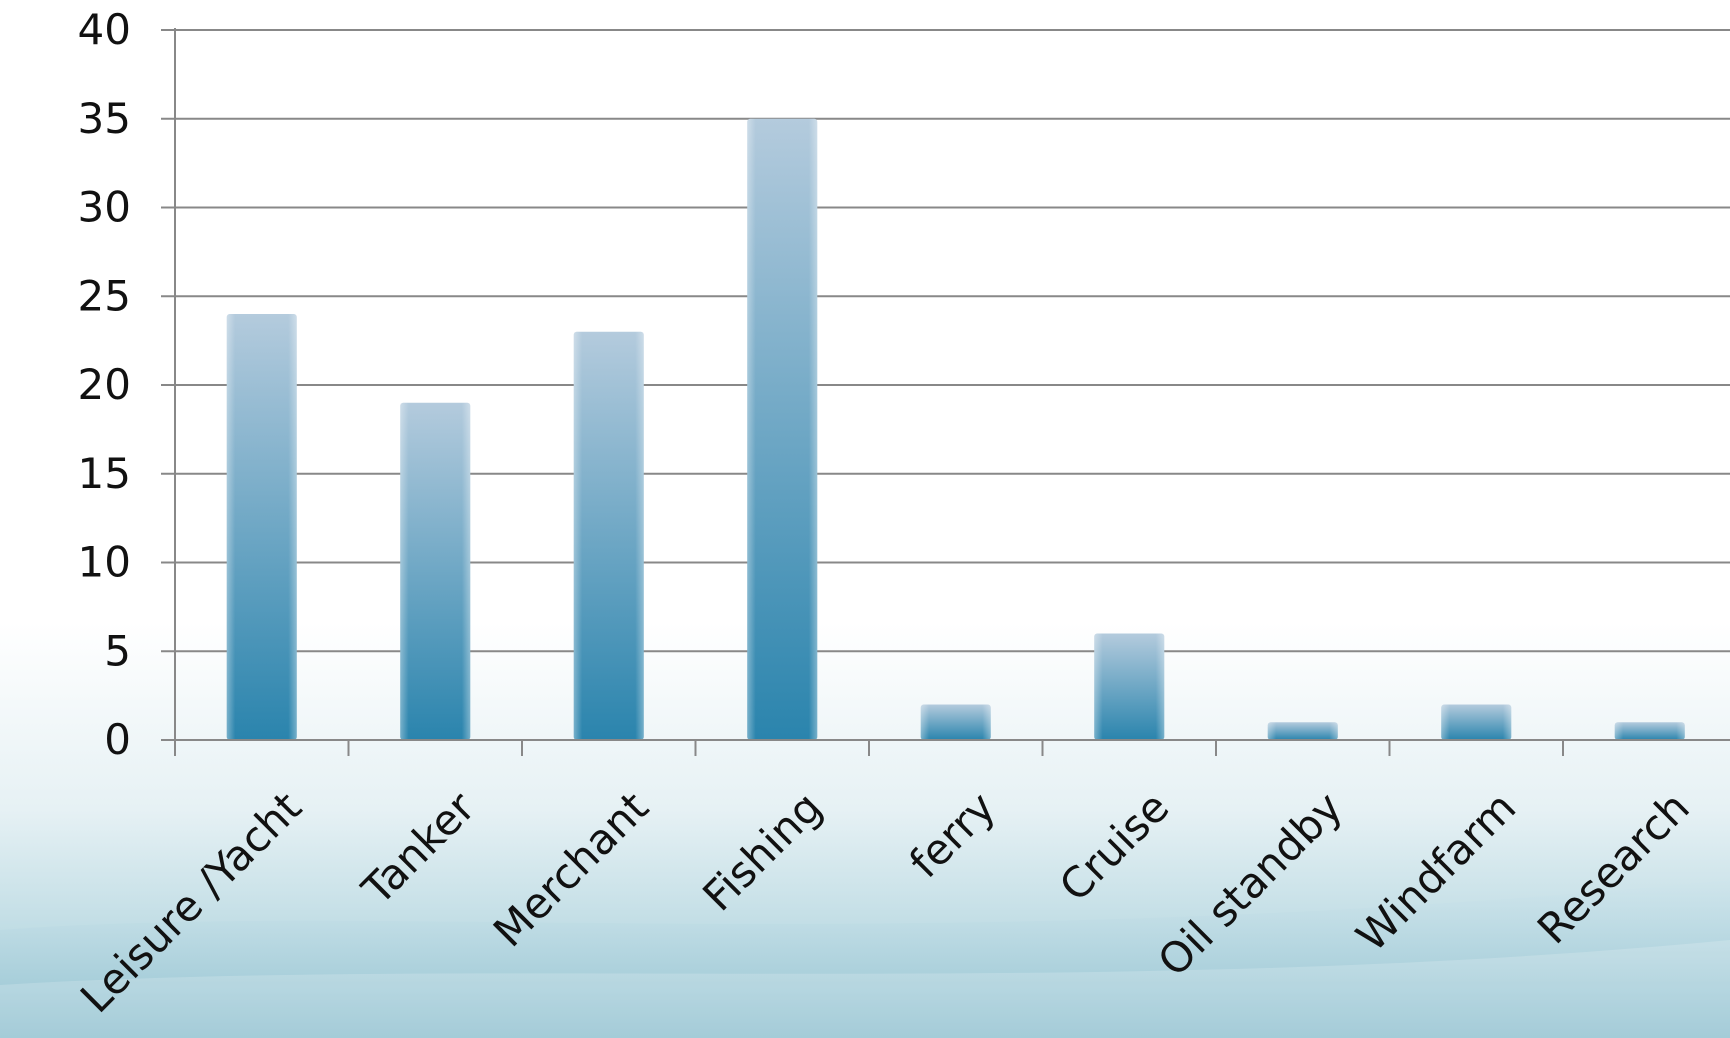 Image resolution: width=1730 pixels, height=1038 pixels. Describe the element at coordinates (104, 207) in the screenshot. I see `y-tick-label: 30` at that location.